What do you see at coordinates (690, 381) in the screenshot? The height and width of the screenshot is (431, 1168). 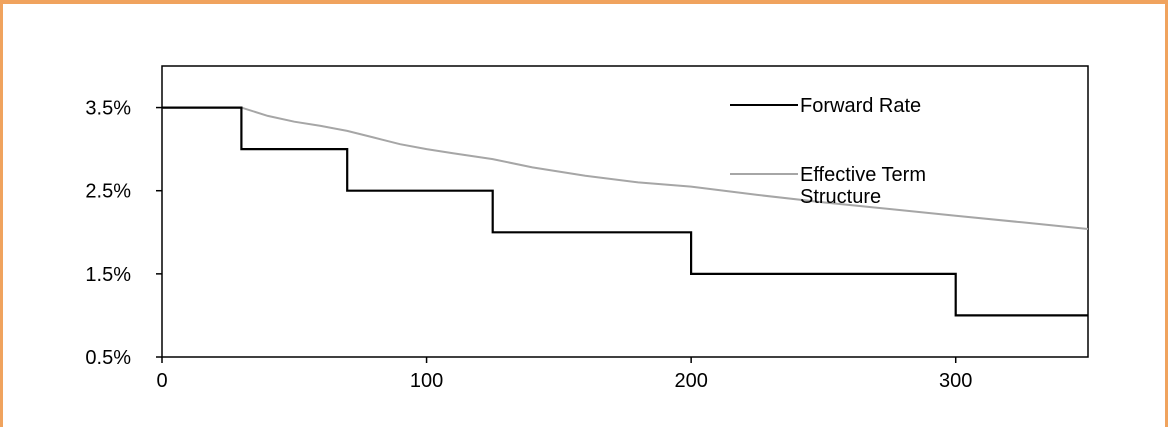 I see `x-tick-label: 200` at bounding box center [690, 381].